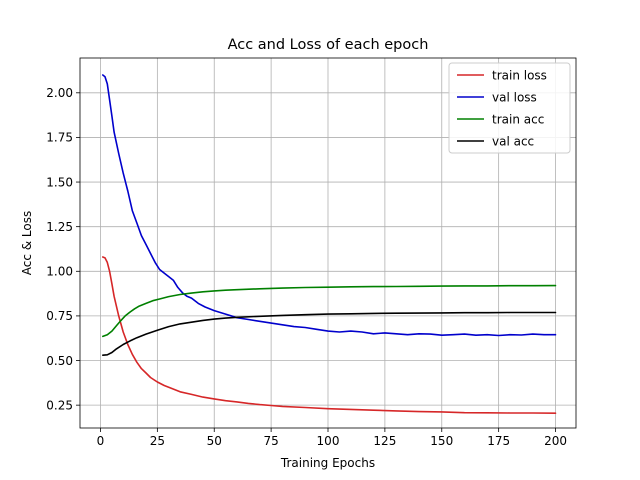  I want to click on y-tick-label: 1.50, so click(59, 182).